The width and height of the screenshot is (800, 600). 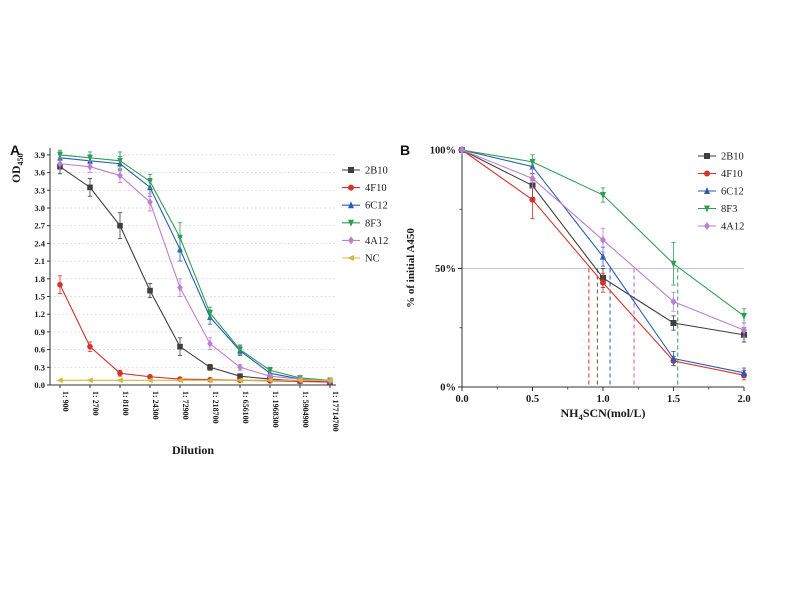 I want to click on svg-text: 0.3, so click(x=39, y=367).